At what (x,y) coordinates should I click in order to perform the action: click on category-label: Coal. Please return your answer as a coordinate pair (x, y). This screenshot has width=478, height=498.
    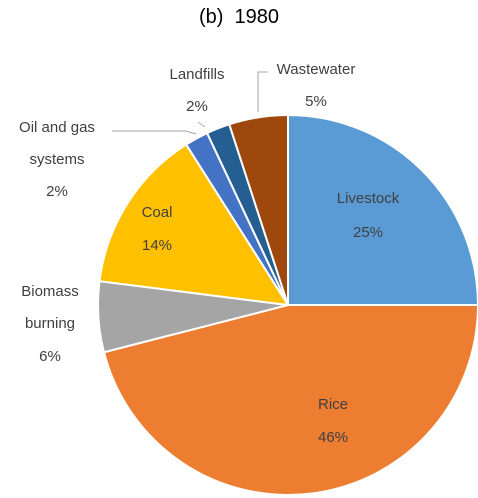
    Looking at the image, I should click on (157, 212).